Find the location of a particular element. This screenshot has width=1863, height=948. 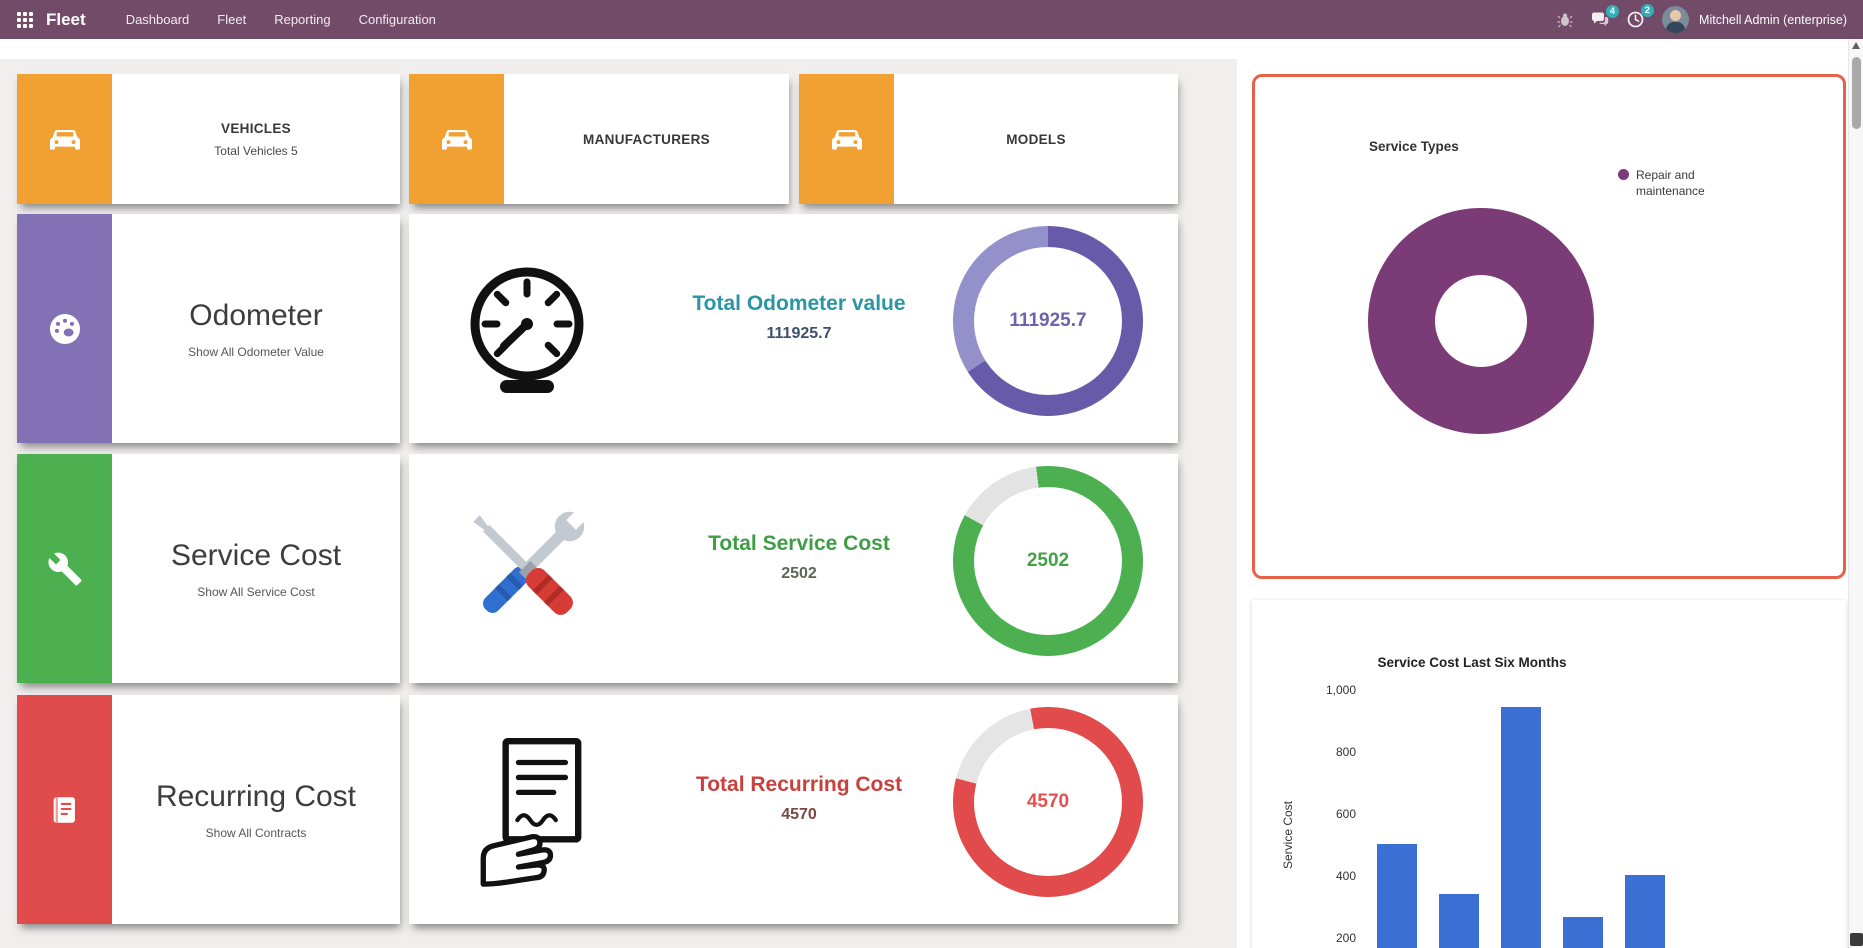

speedometer-icon is located at coordinates (526, 329).